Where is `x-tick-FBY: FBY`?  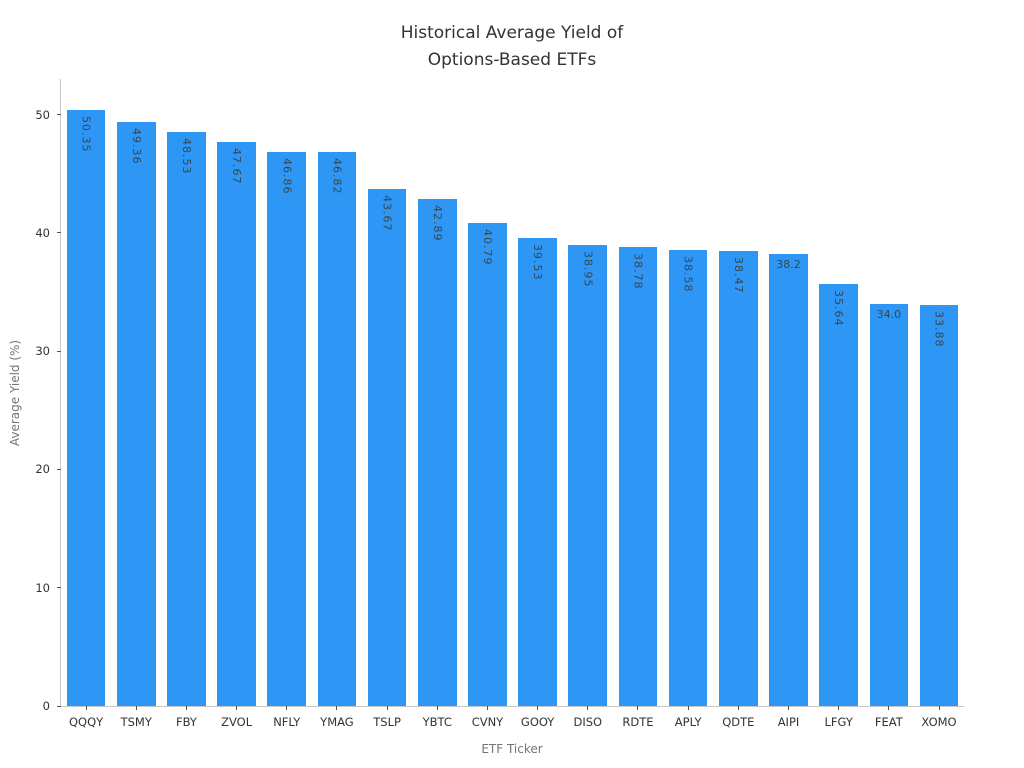
x-tick-FBY: FBY is located at coordinates (186, 717).